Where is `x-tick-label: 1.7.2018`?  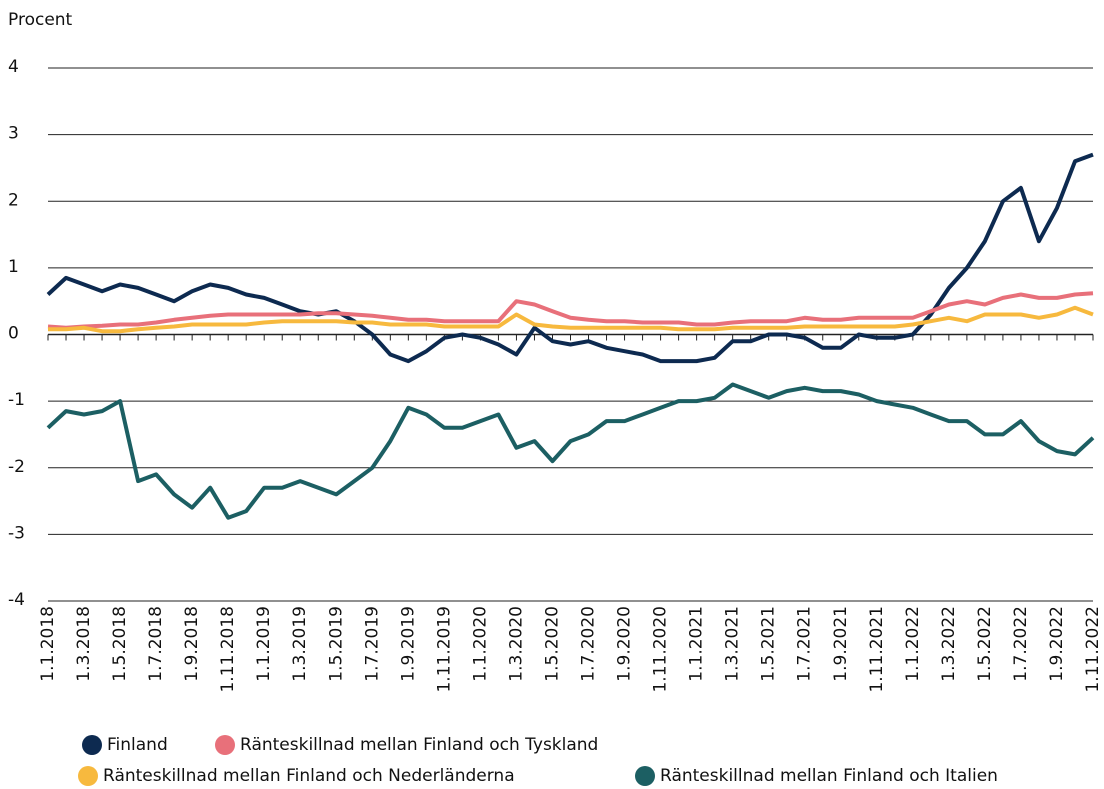
x-tick-label: 1.7.2018 is located at coordinates (156, 644).